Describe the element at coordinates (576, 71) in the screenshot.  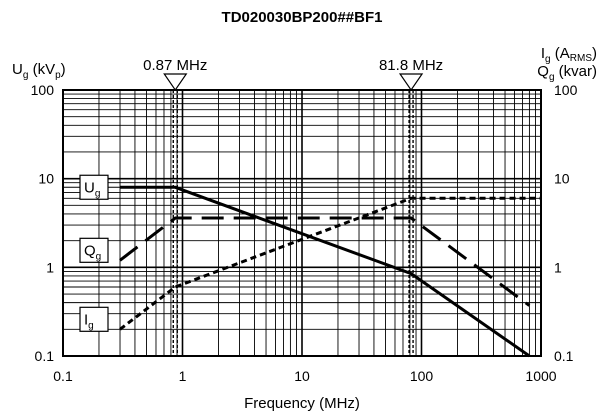
I see `right-axis-label2-mid: (kvar)` at that location.